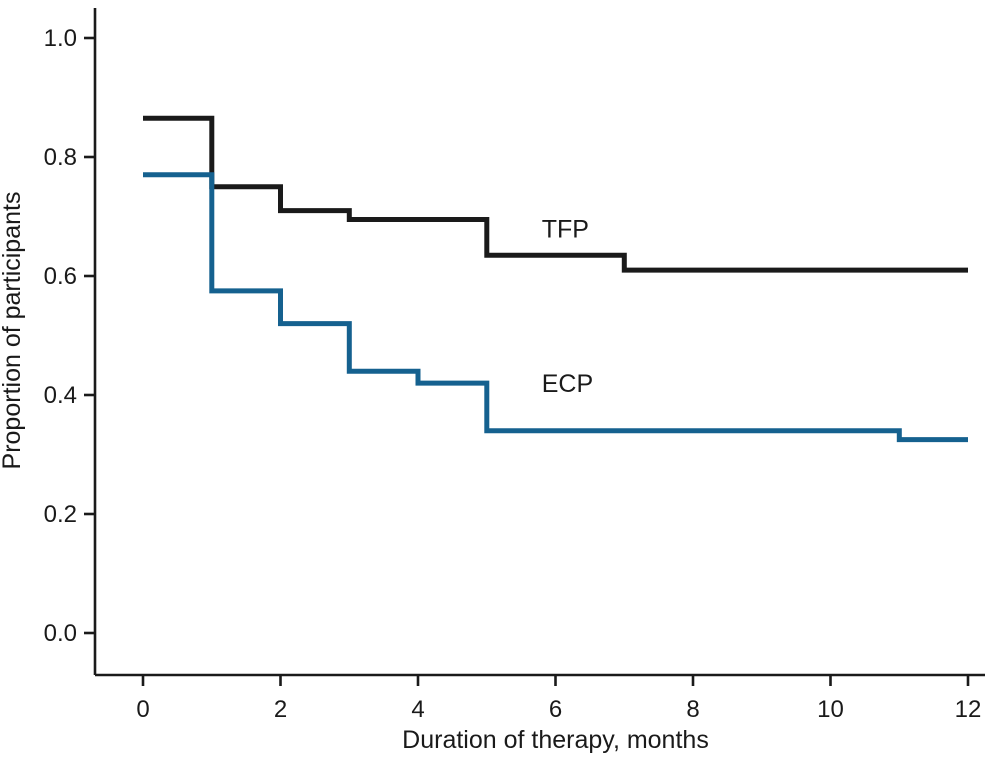 The height and width of the screenshot is (760, 996). I want to click on y-tick-label: 0.0, so click(60, 633).